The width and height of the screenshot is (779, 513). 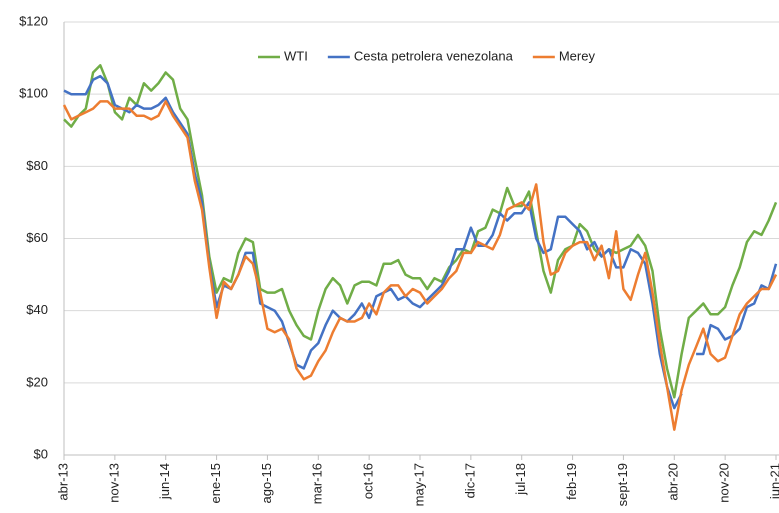 What do you see at coordinates (62, 482) in the screenshot?
I see `x-tick-label: abr-13` at bounding box center [62, 482].